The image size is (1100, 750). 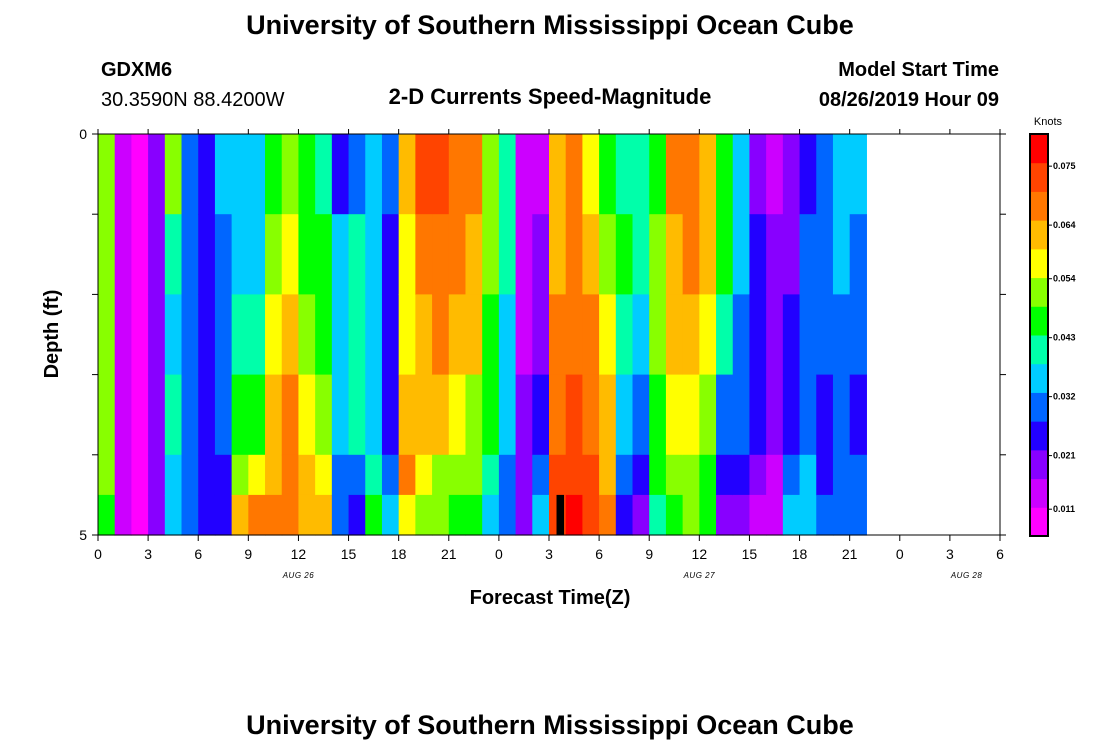 What do you see at coordinates (98, 554) in the screenshot?
I see `x-tick-label: 0` at bounding box center [98, 554].